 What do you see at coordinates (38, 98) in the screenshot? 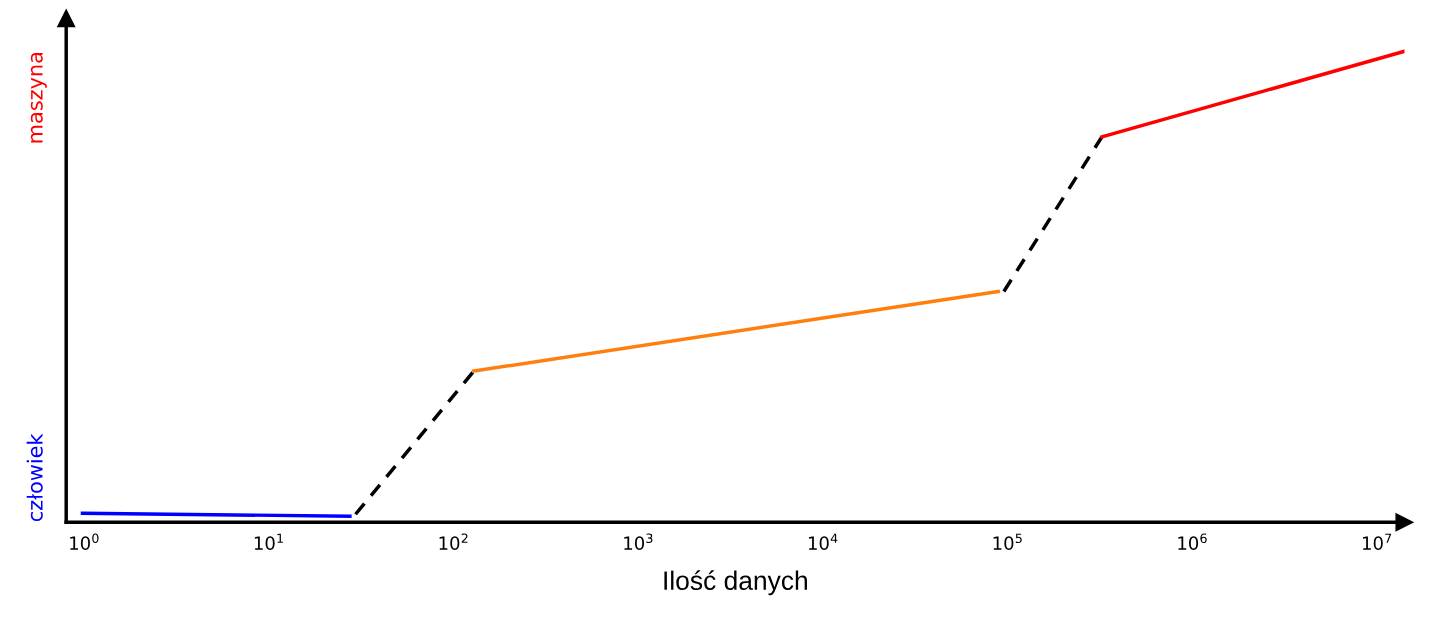
I see `text: maszyna` at bounding box center [38, 98].